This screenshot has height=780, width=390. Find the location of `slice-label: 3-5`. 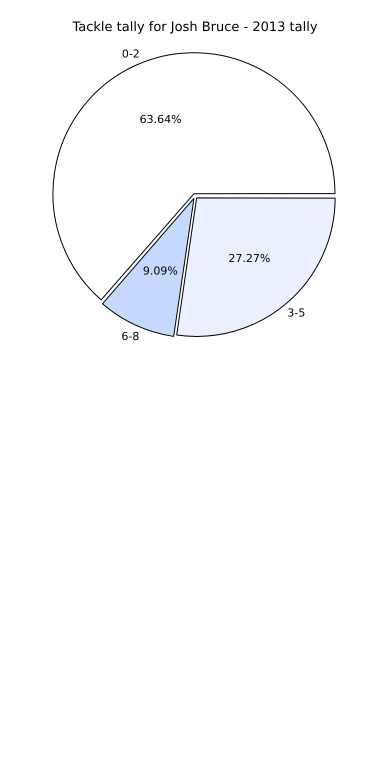

slice-label: 3-5 is located at coordinates (296, 313).